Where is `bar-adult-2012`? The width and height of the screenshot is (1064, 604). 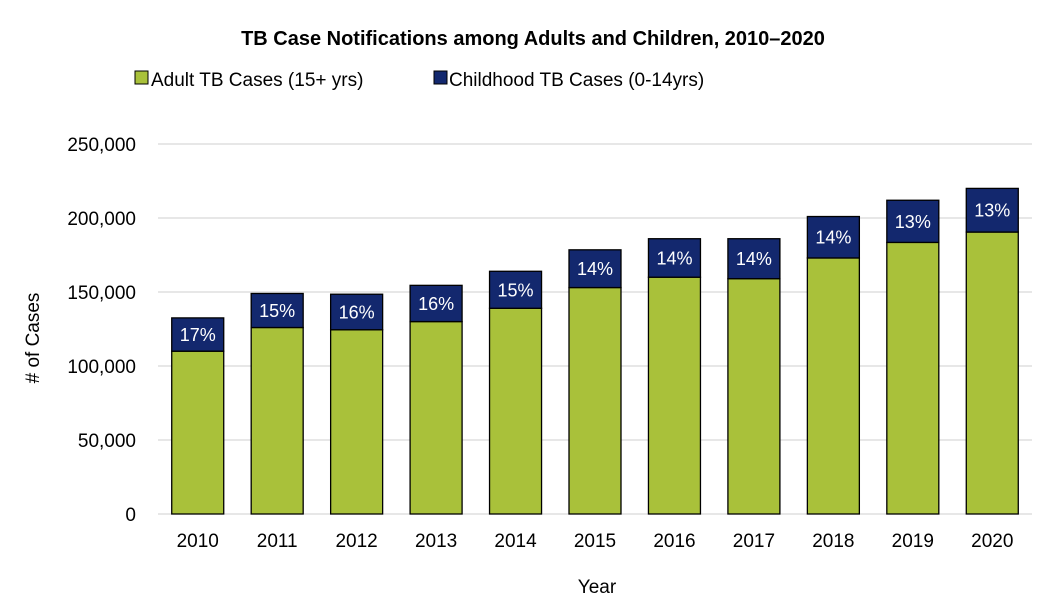
bar-adult-2012 is located at coordinates (356, 422).